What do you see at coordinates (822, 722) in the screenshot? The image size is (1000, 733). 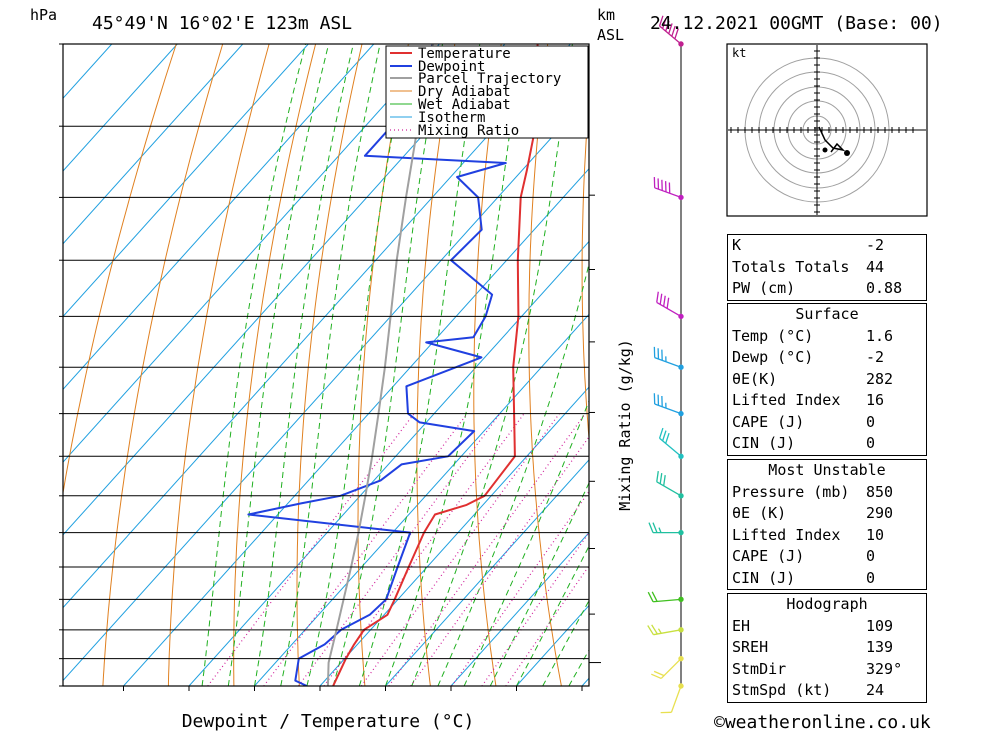 I see `footer-site: ©weatheronline.co.uk` at bounding box center [822, 722].